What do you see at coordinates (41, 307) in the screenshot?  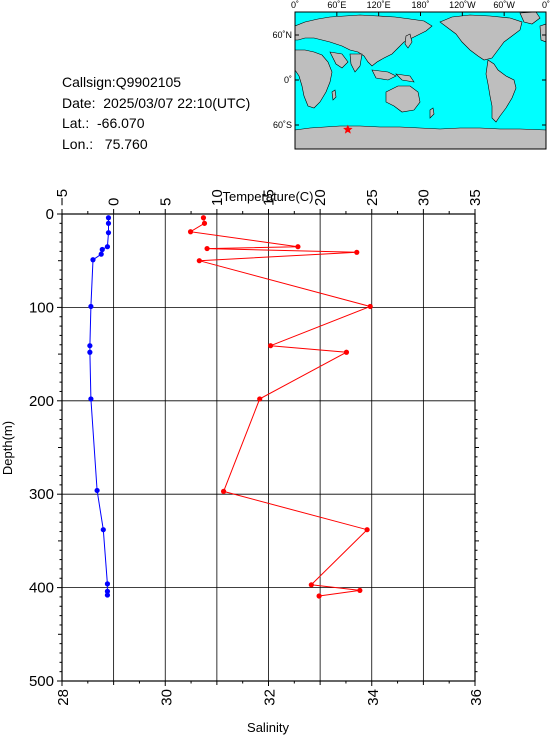 I see `depth-tick-label: 100` at bounding box center [41, 307].